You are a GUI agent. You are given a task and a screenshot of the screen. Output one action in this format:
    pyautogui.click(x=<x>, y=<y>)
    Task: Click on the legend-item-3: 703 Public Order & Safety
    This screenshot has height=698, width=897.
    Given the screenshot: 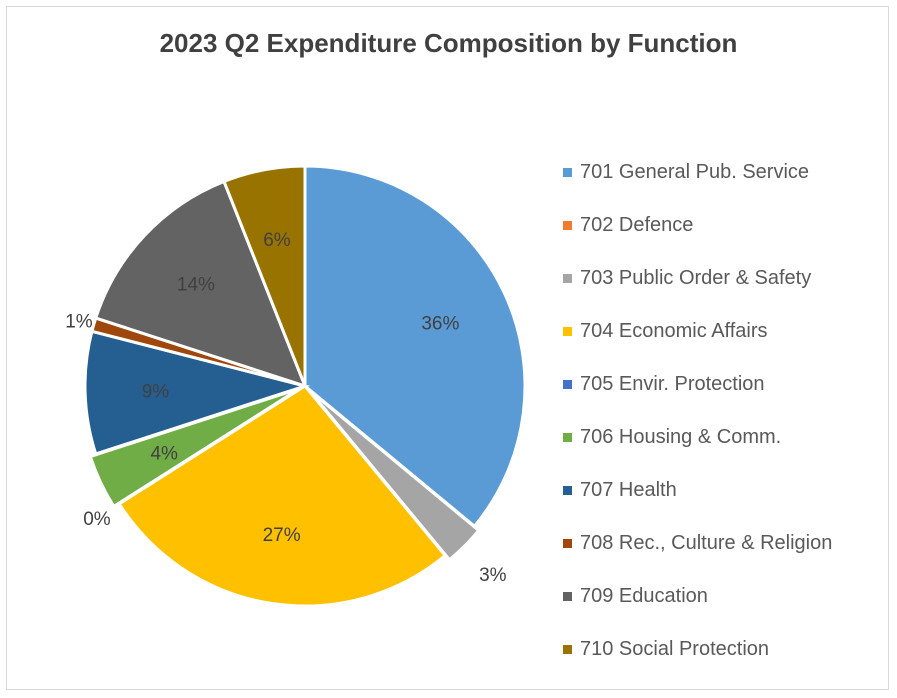 What is the action you would take?
    pyautogui.click(x=728, y=278)
    